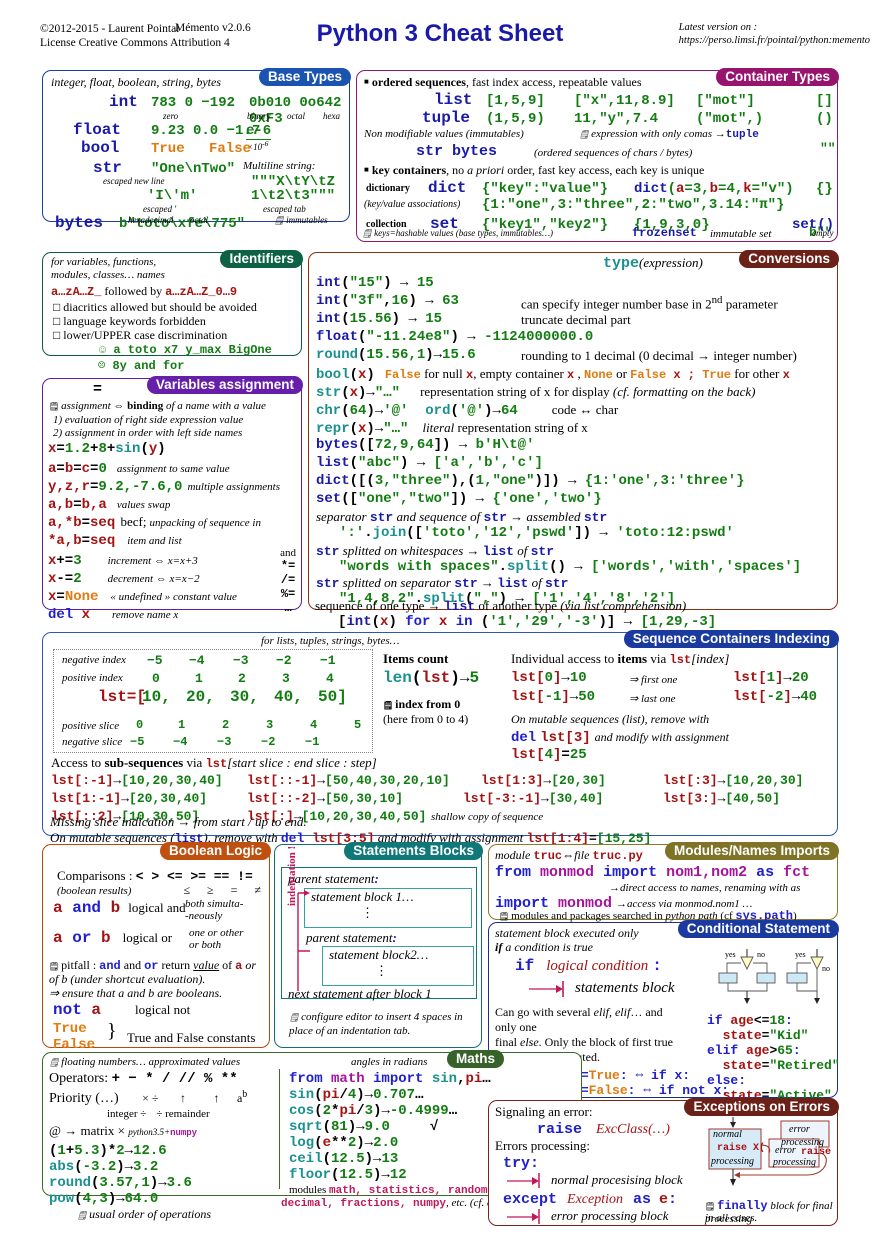 This screenshot has height=1245, width=880. I want to click on error-block-line: error processing block, so click(587, 1216).